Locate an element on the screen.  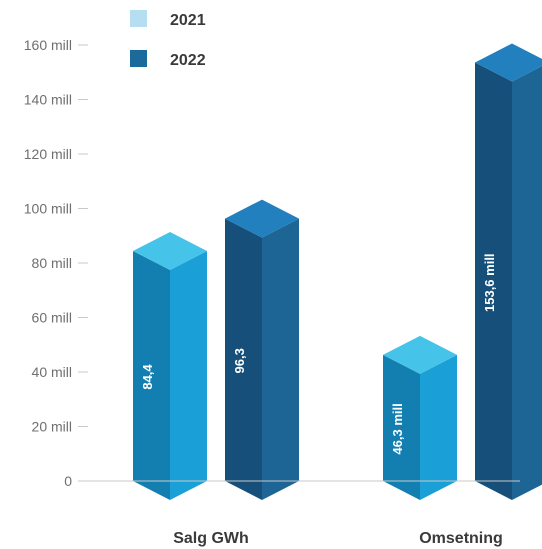
legend-item-2021: 2021 is located at coordinates (168, 19).